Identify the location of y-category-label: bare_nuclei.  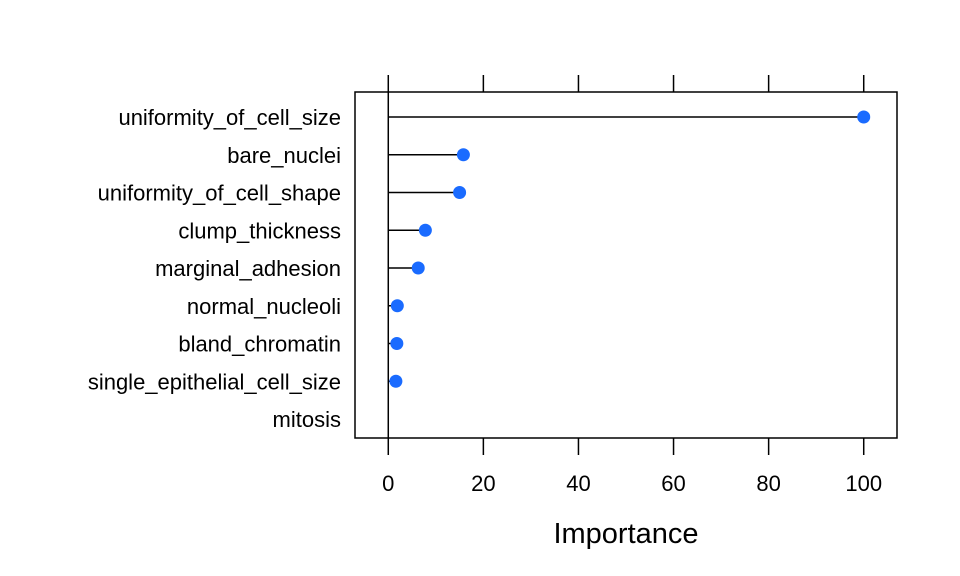
(284, 155).